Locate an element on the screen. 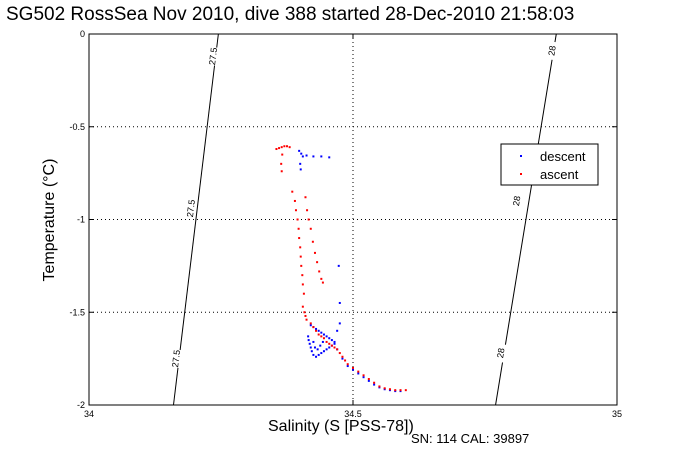  footer-sn-cal: SN: 114 CAL: 39897 is located at coordinates (470, 438).